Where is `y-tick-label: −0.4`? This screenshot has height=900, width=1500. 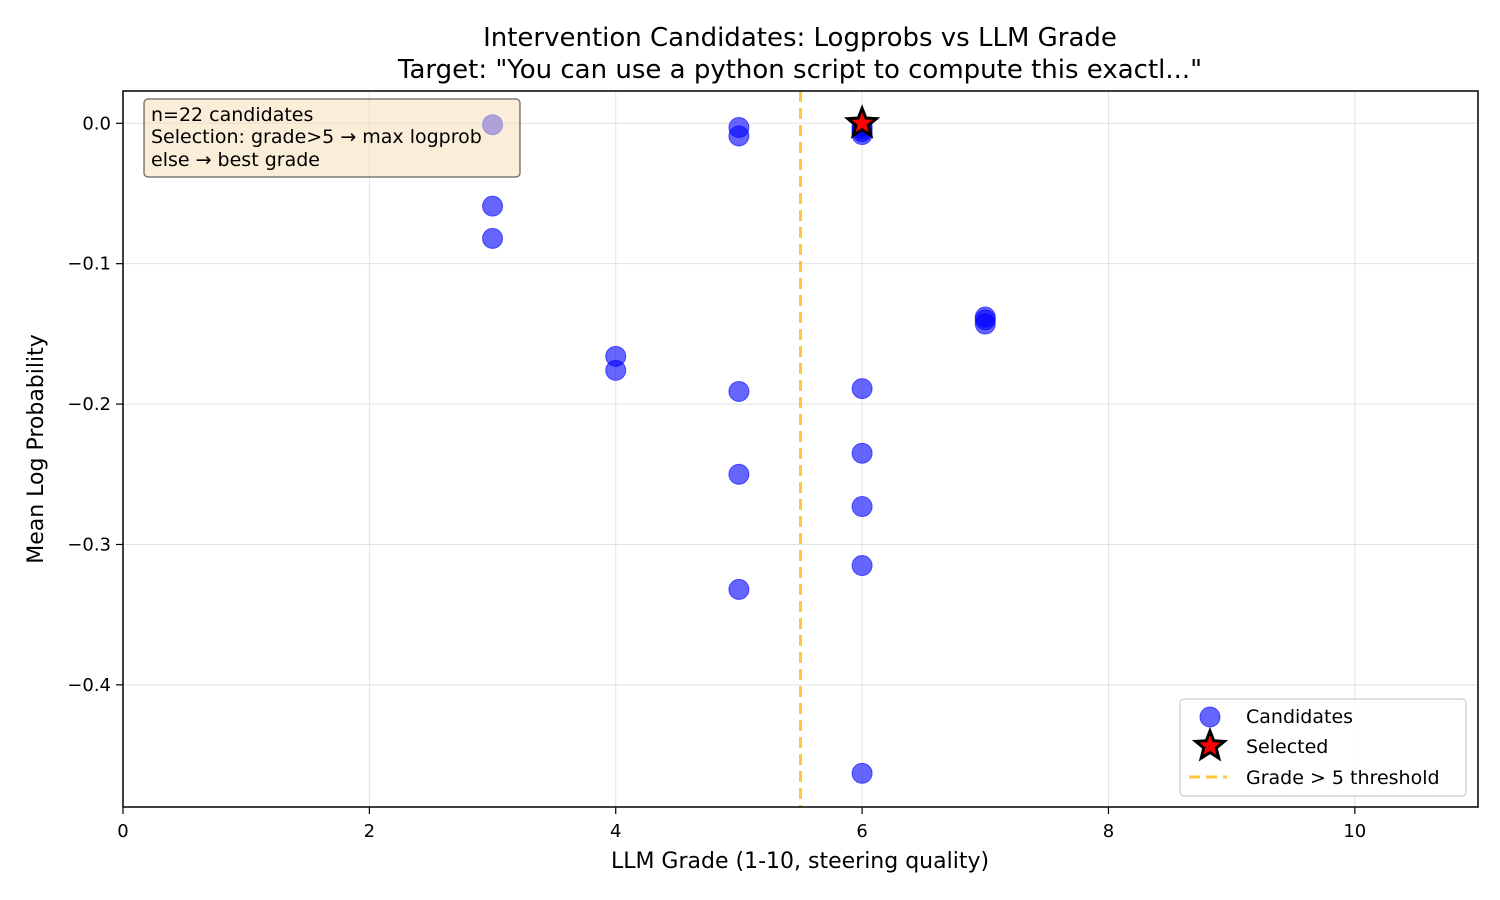
y-tick-label: −0.4 is located at coordinates (89, 685).